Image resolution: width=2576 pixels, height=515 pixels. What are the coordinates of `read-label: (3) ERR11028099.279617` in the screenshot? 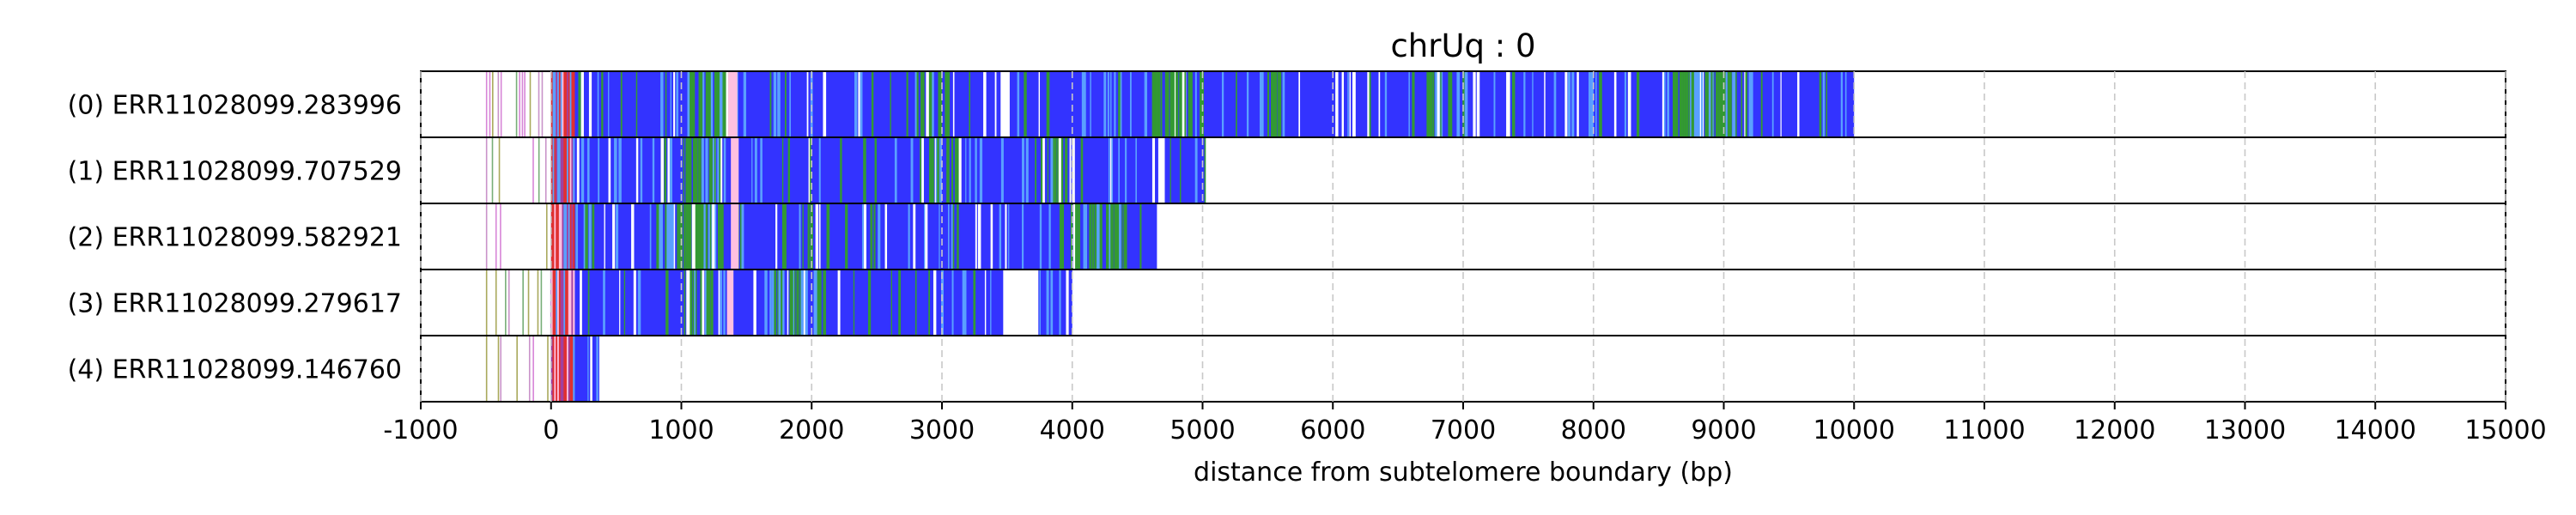 It's located at (235, 304).